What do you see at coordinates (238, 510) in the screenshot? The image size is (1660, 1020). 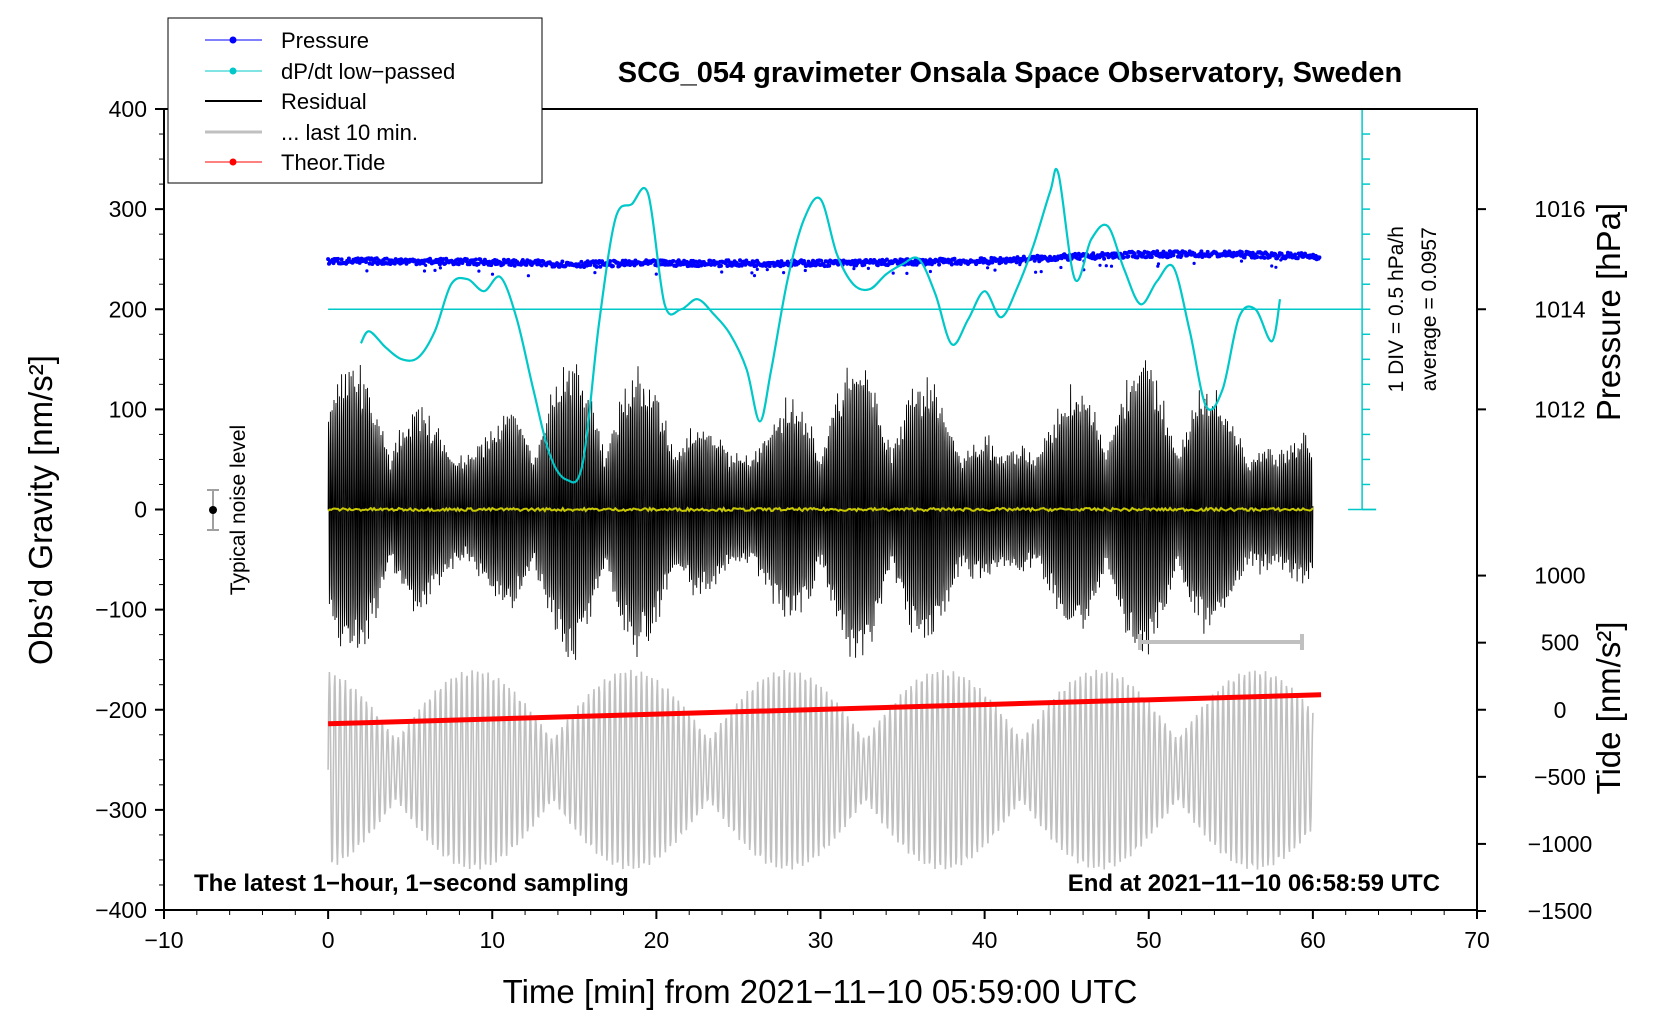 I see `noise-label: Typical noise level` at bounding box center [238, 510].